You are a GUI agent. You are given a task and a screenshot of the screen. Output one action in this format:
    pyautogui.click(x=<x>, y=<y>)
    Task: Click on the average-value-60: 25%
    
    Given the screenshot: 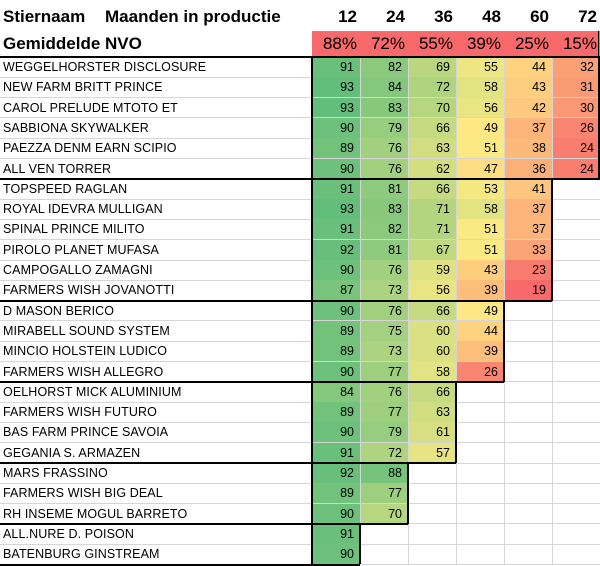 What is the action you would take?
    pyautogui.click(x=531, y=43)
    